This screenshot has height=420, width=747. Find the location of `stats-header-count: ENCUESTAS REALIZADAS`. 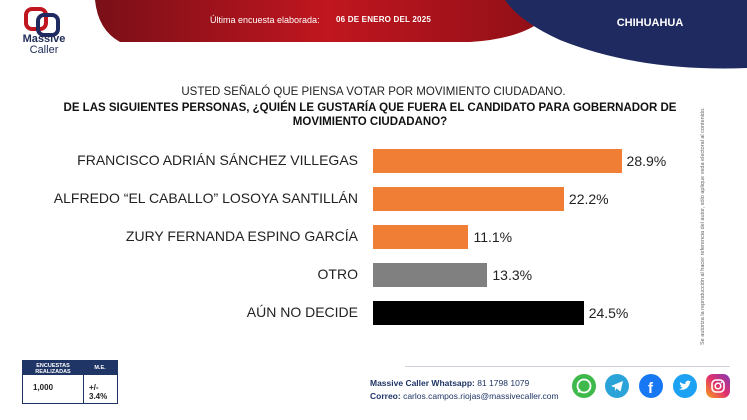

stats-header-count: ENCUESTAS REALIZADAS is located at coordinates (53, 369).